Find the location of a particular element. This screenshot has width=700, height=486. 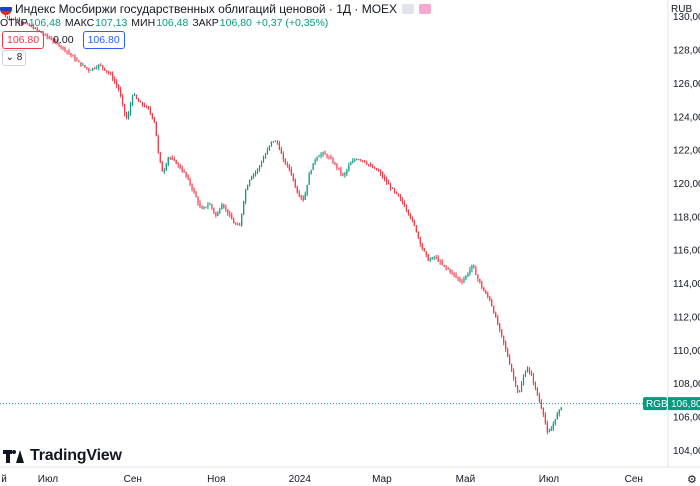

y-tick-label: 122,00 is located at coordinates (686, 151).